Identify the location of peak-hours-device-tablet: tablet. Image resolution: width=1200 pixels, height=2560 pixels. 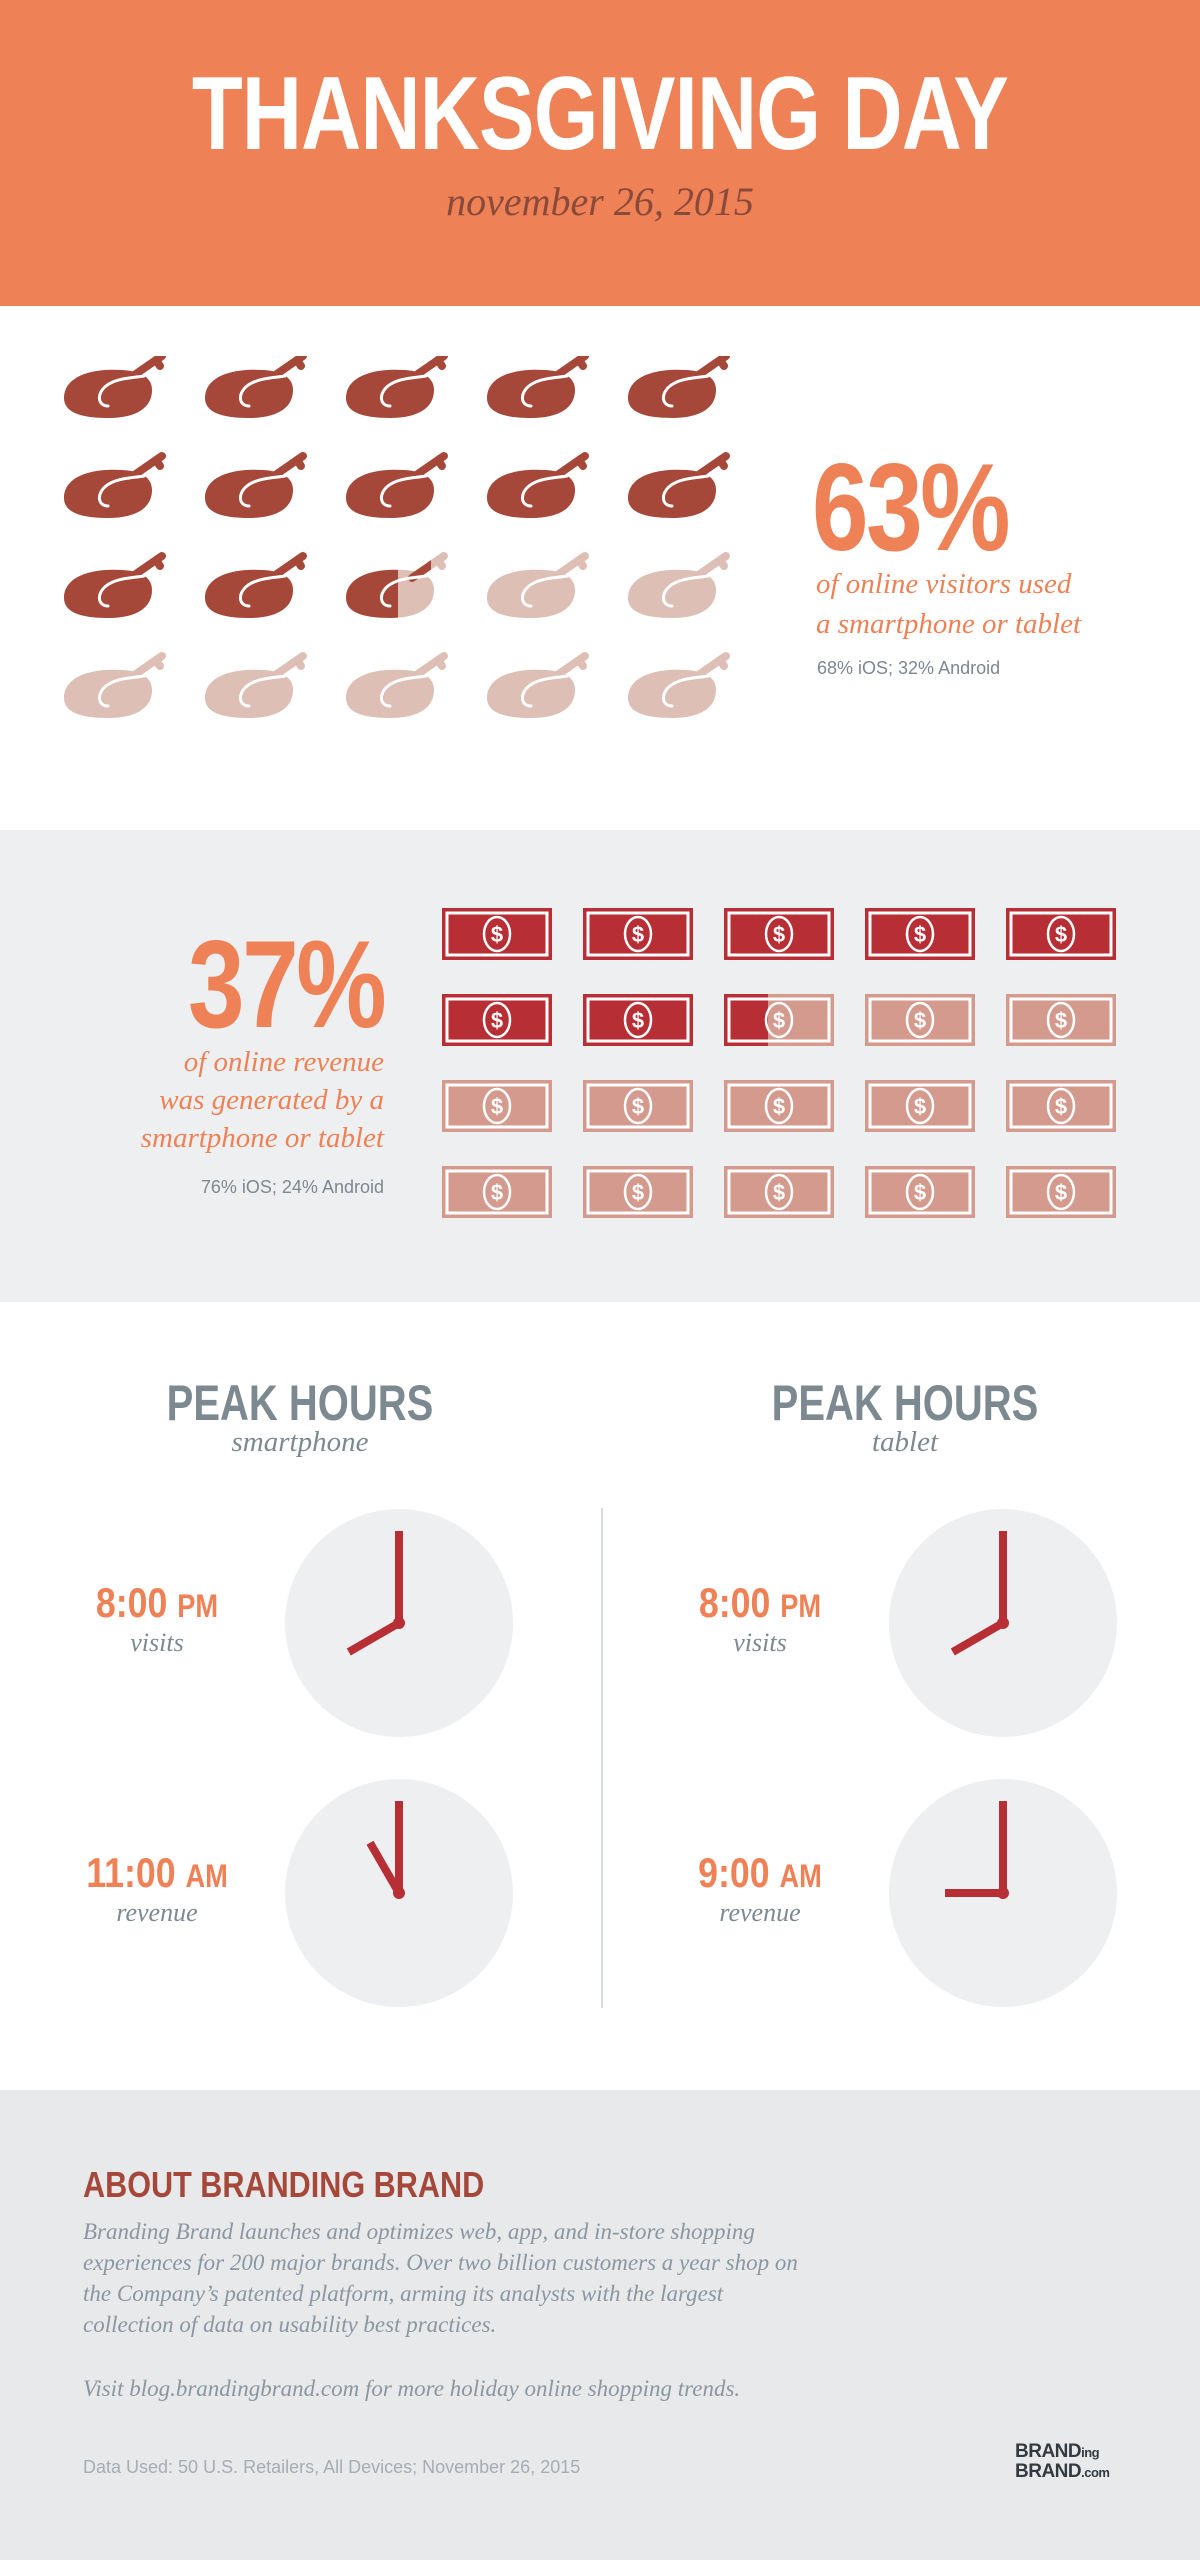
(905, 1442).